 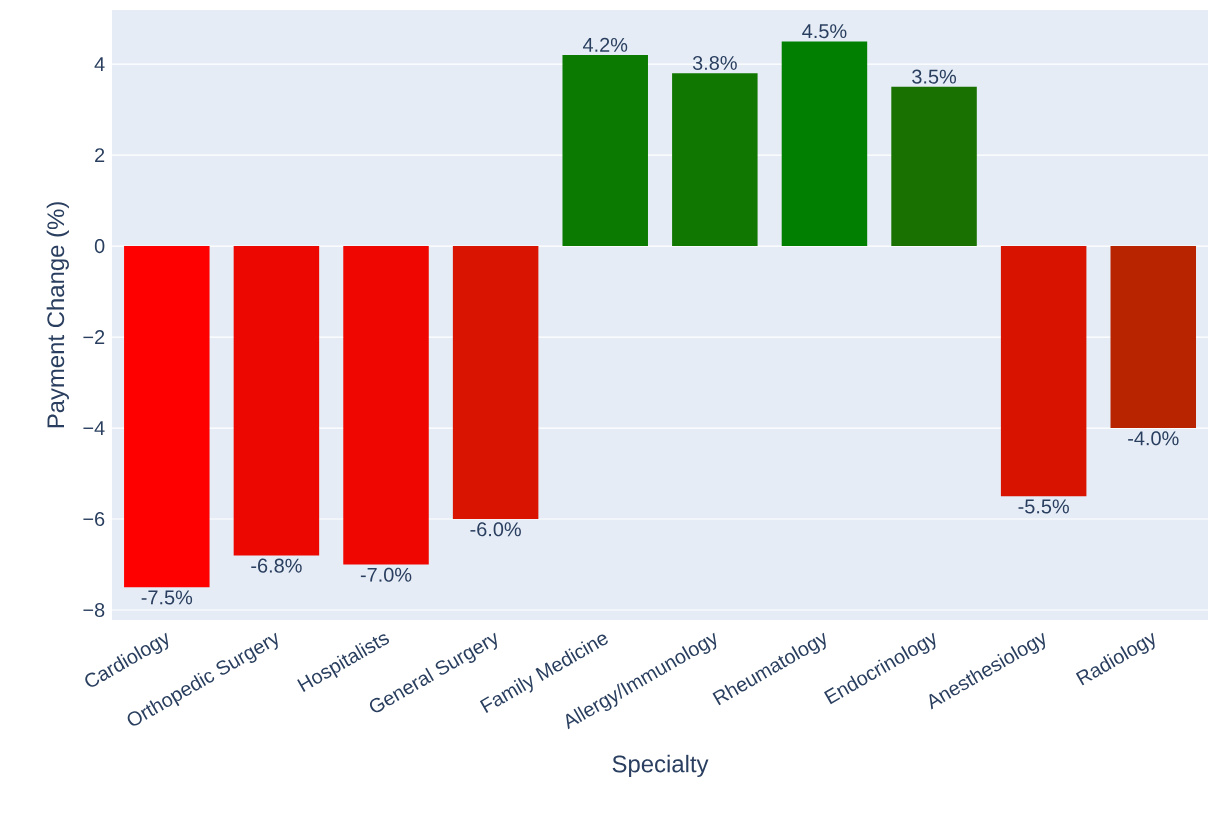 I want to click on y-axis-title: Payment Change (%), so click(x=57, y=315).